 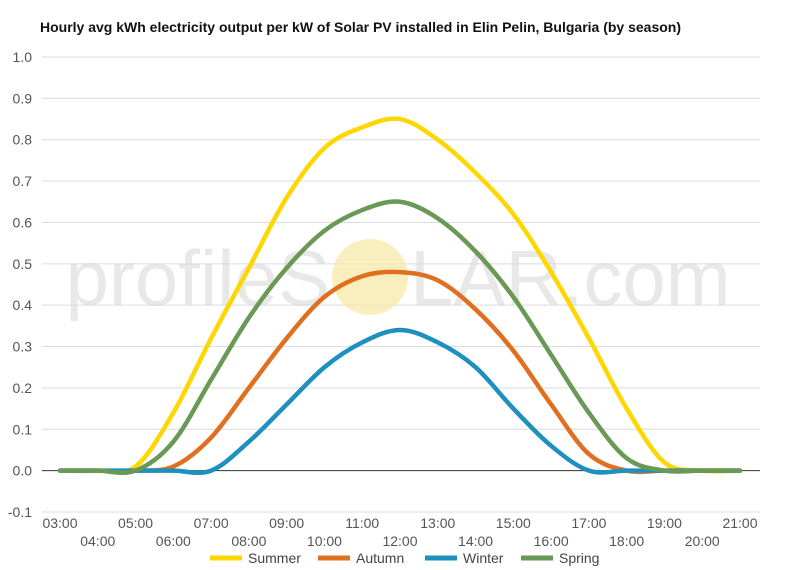 I want to click on y-tick-label: 0.1, so click(x=23, y=429).